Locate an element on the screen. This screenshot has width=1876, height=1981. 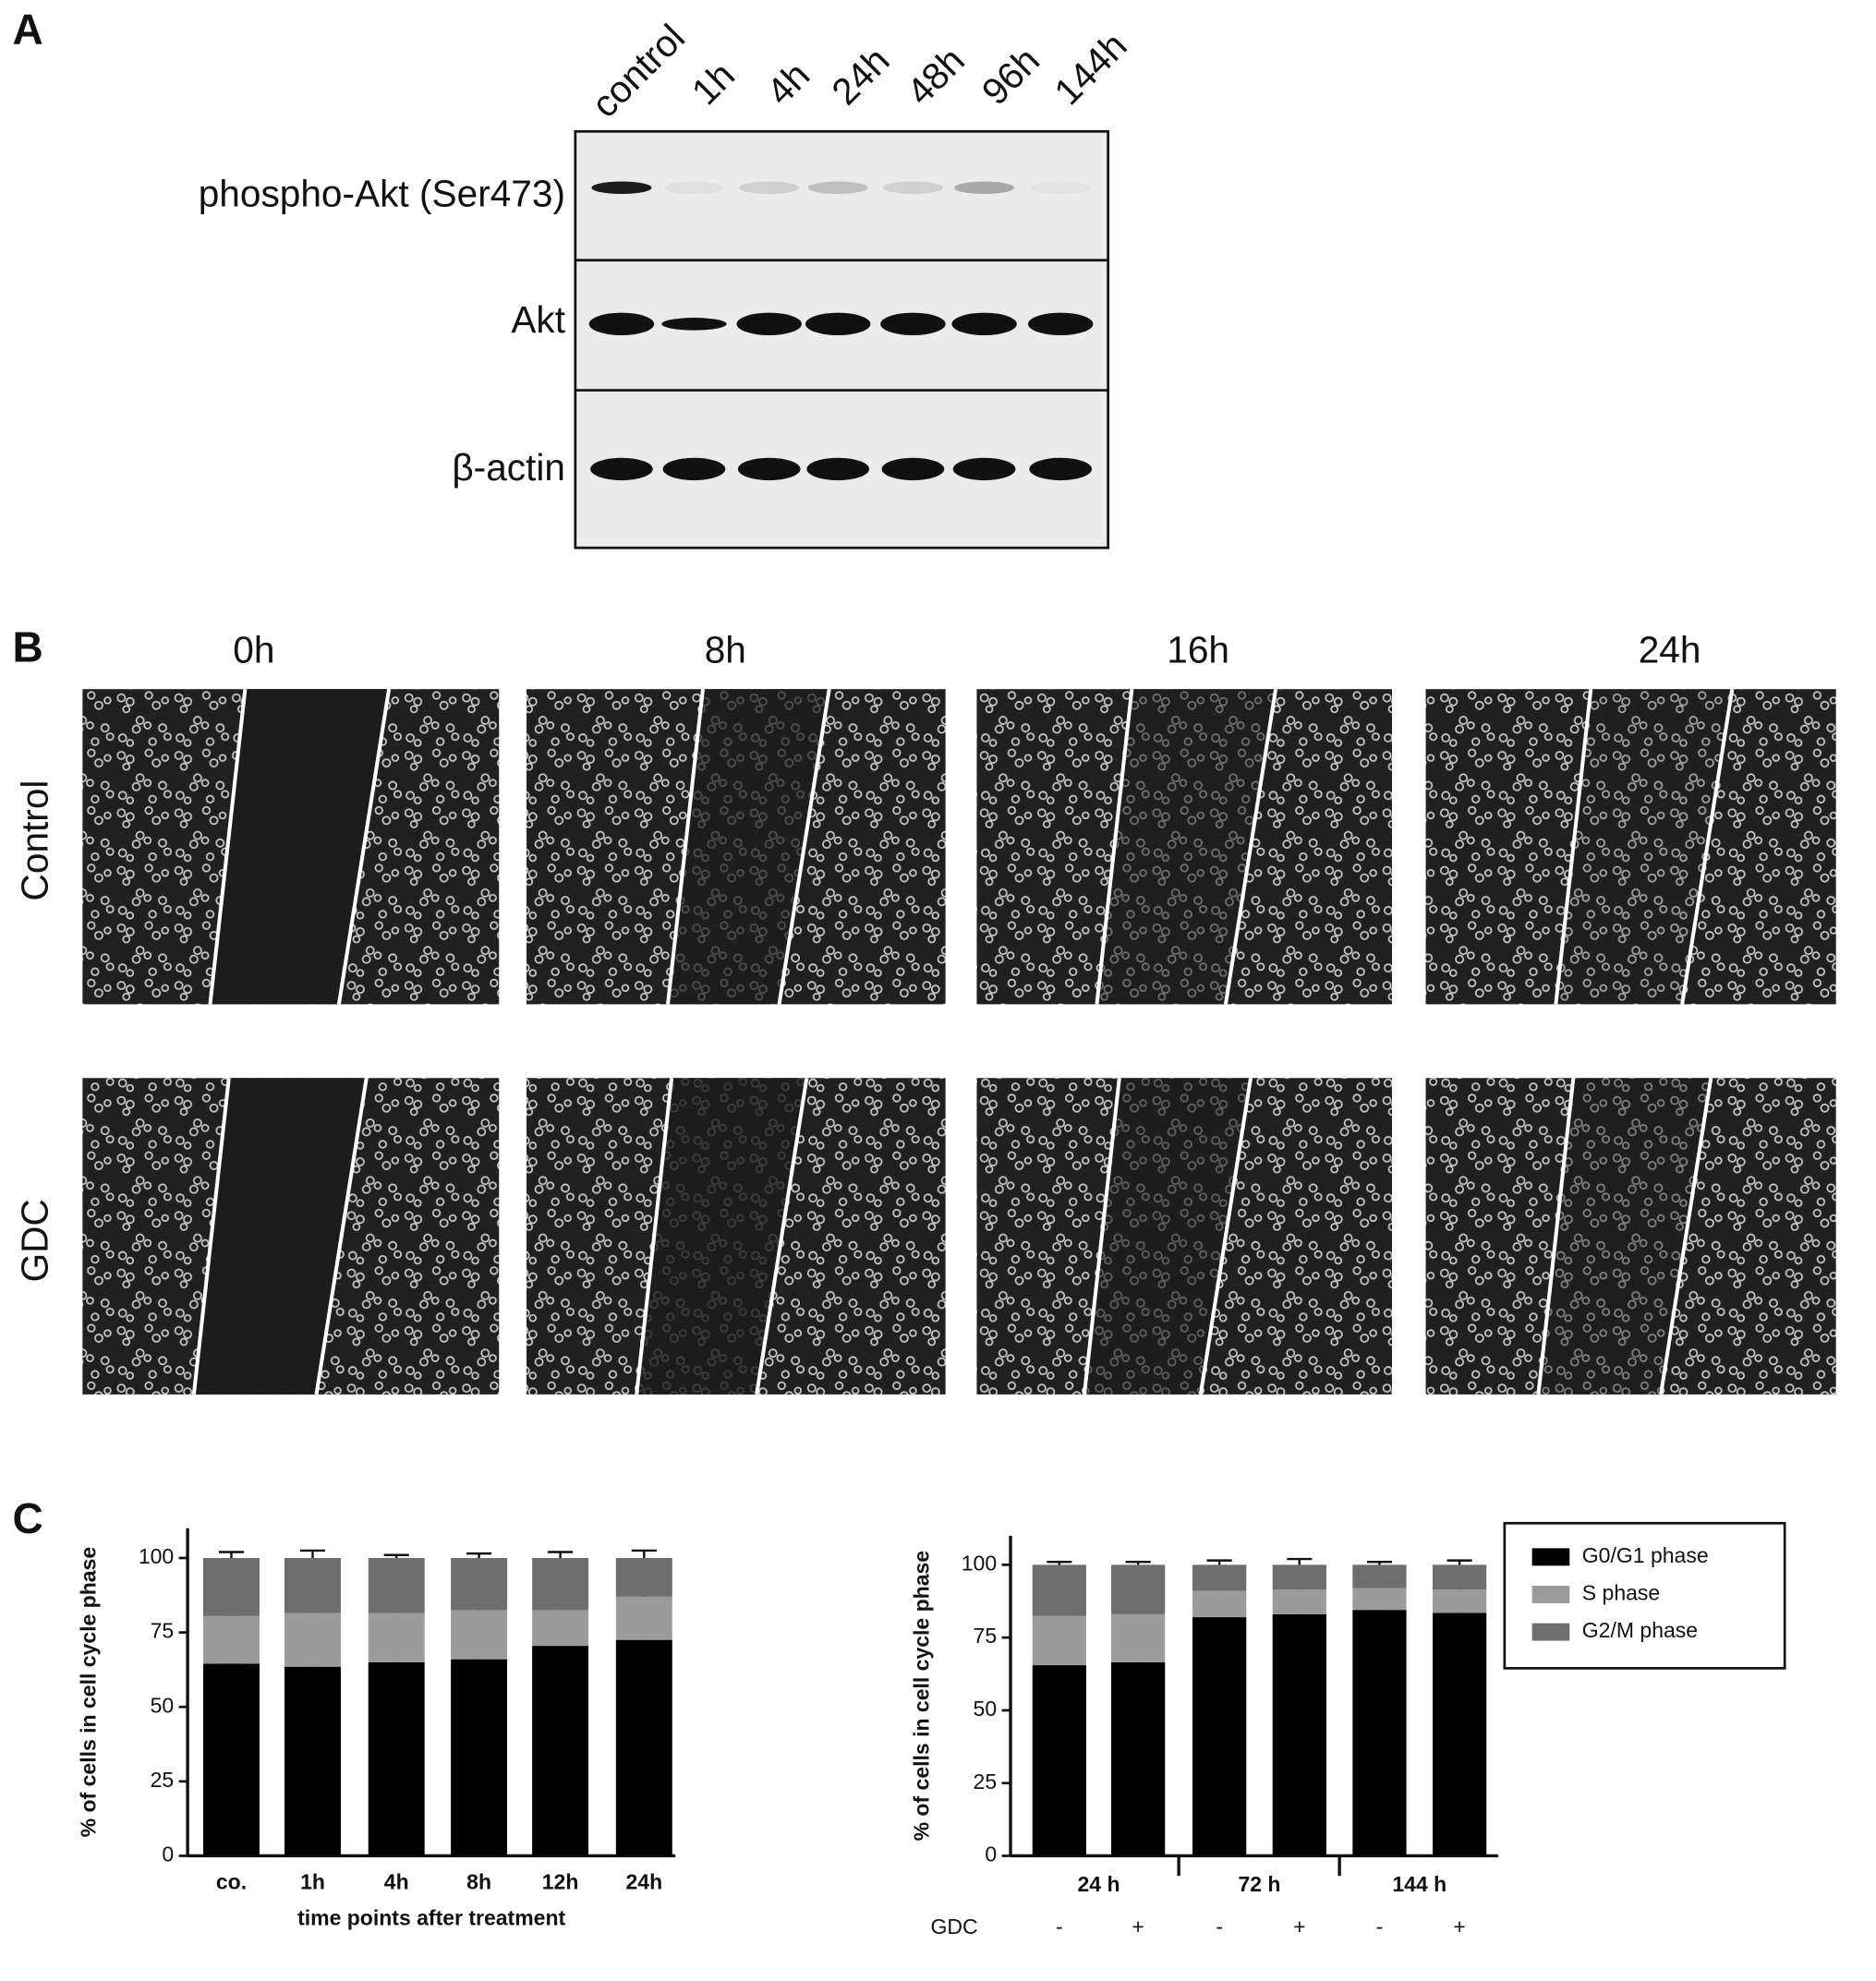
lane-label: 24h is located at coordinates (860, 76).